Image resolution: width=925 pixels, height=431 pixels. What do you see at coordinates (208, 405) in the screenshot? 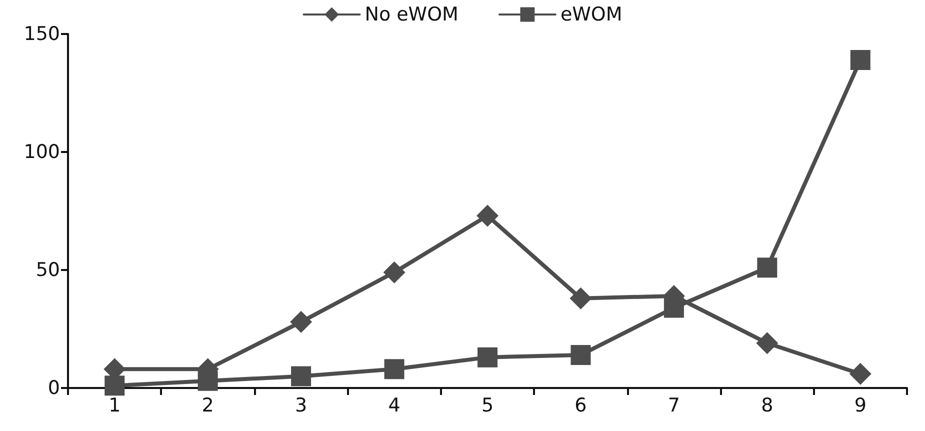
I see `x-tick-label: 2` at bounding box center [208, 405].